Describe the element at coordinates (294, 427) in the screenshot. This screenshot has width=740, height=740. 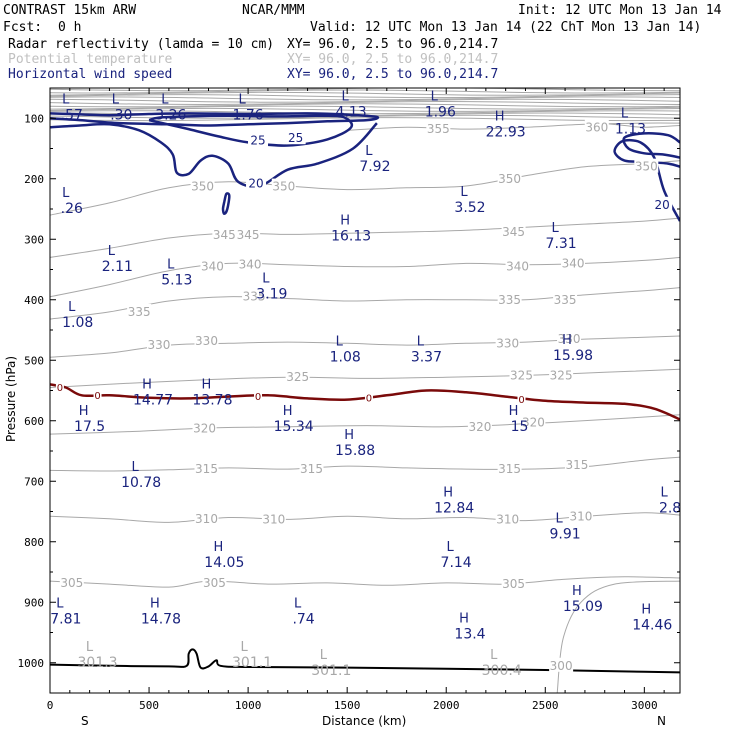
I see `wind-extremum-value: 15.34` at that location.